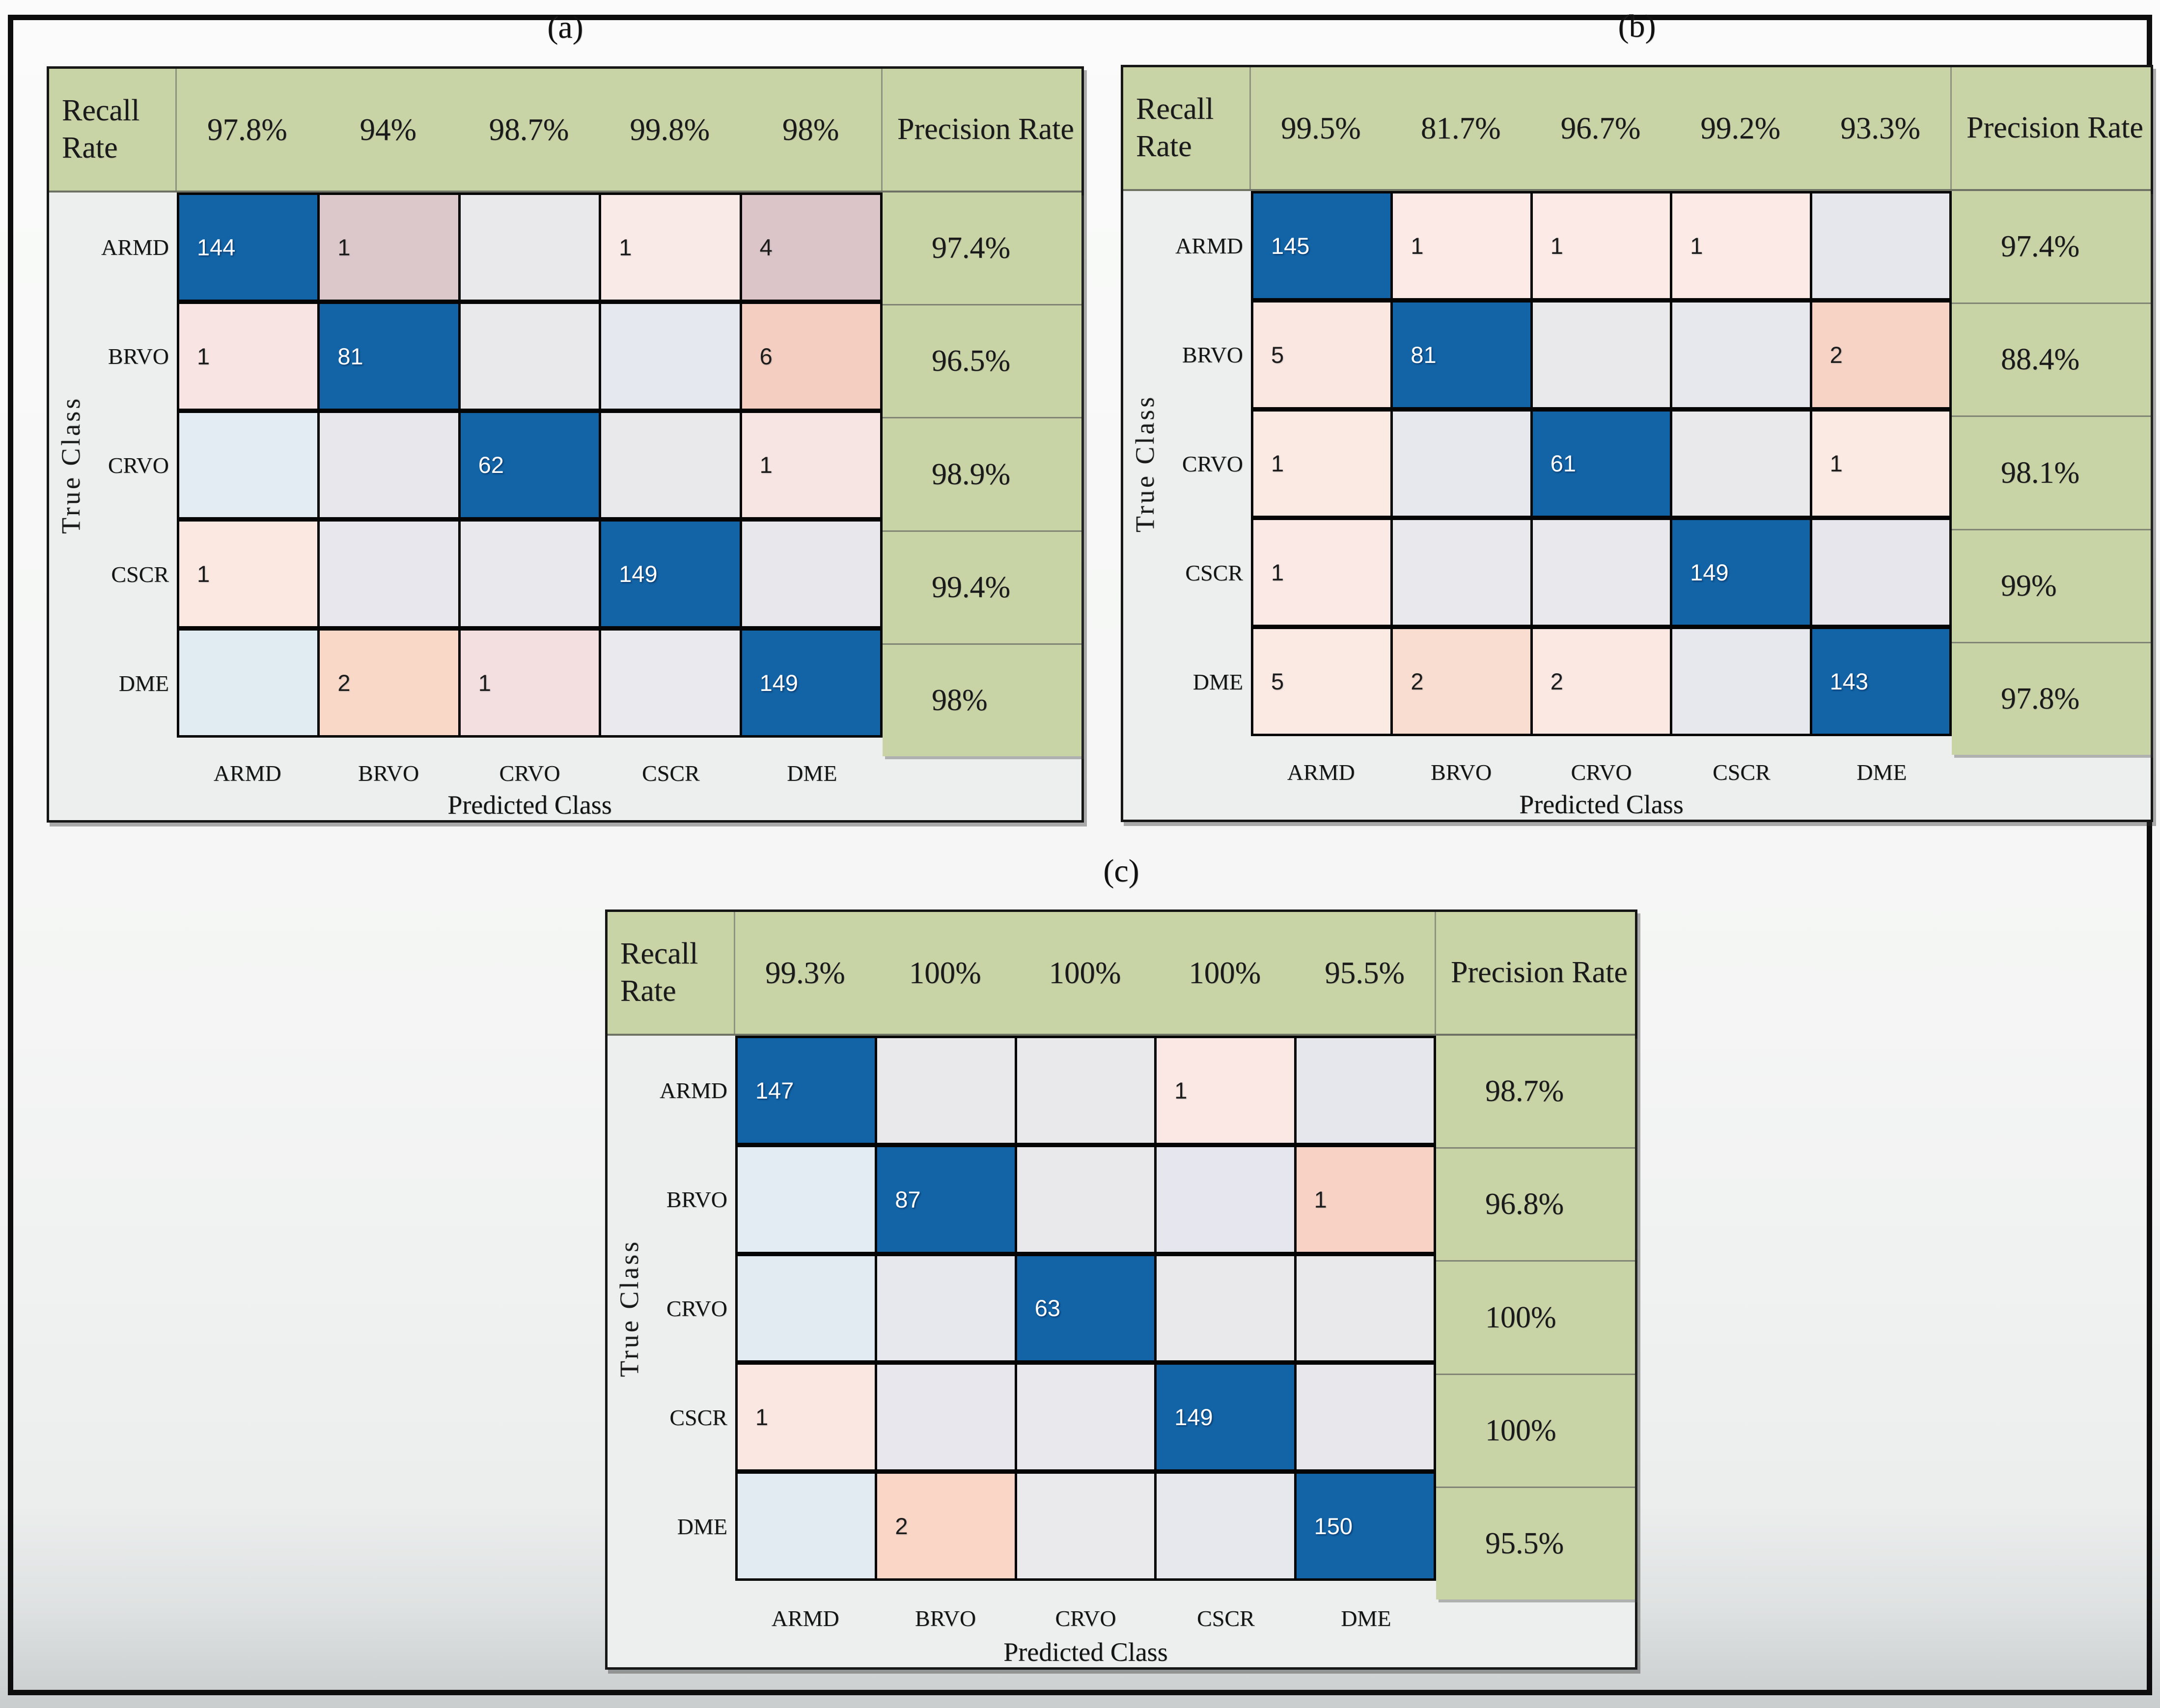 The width and height of the screenshot is (2160, 1708). I want to click on precision-value-BRVO: 88.4%, so click(2051, 359).